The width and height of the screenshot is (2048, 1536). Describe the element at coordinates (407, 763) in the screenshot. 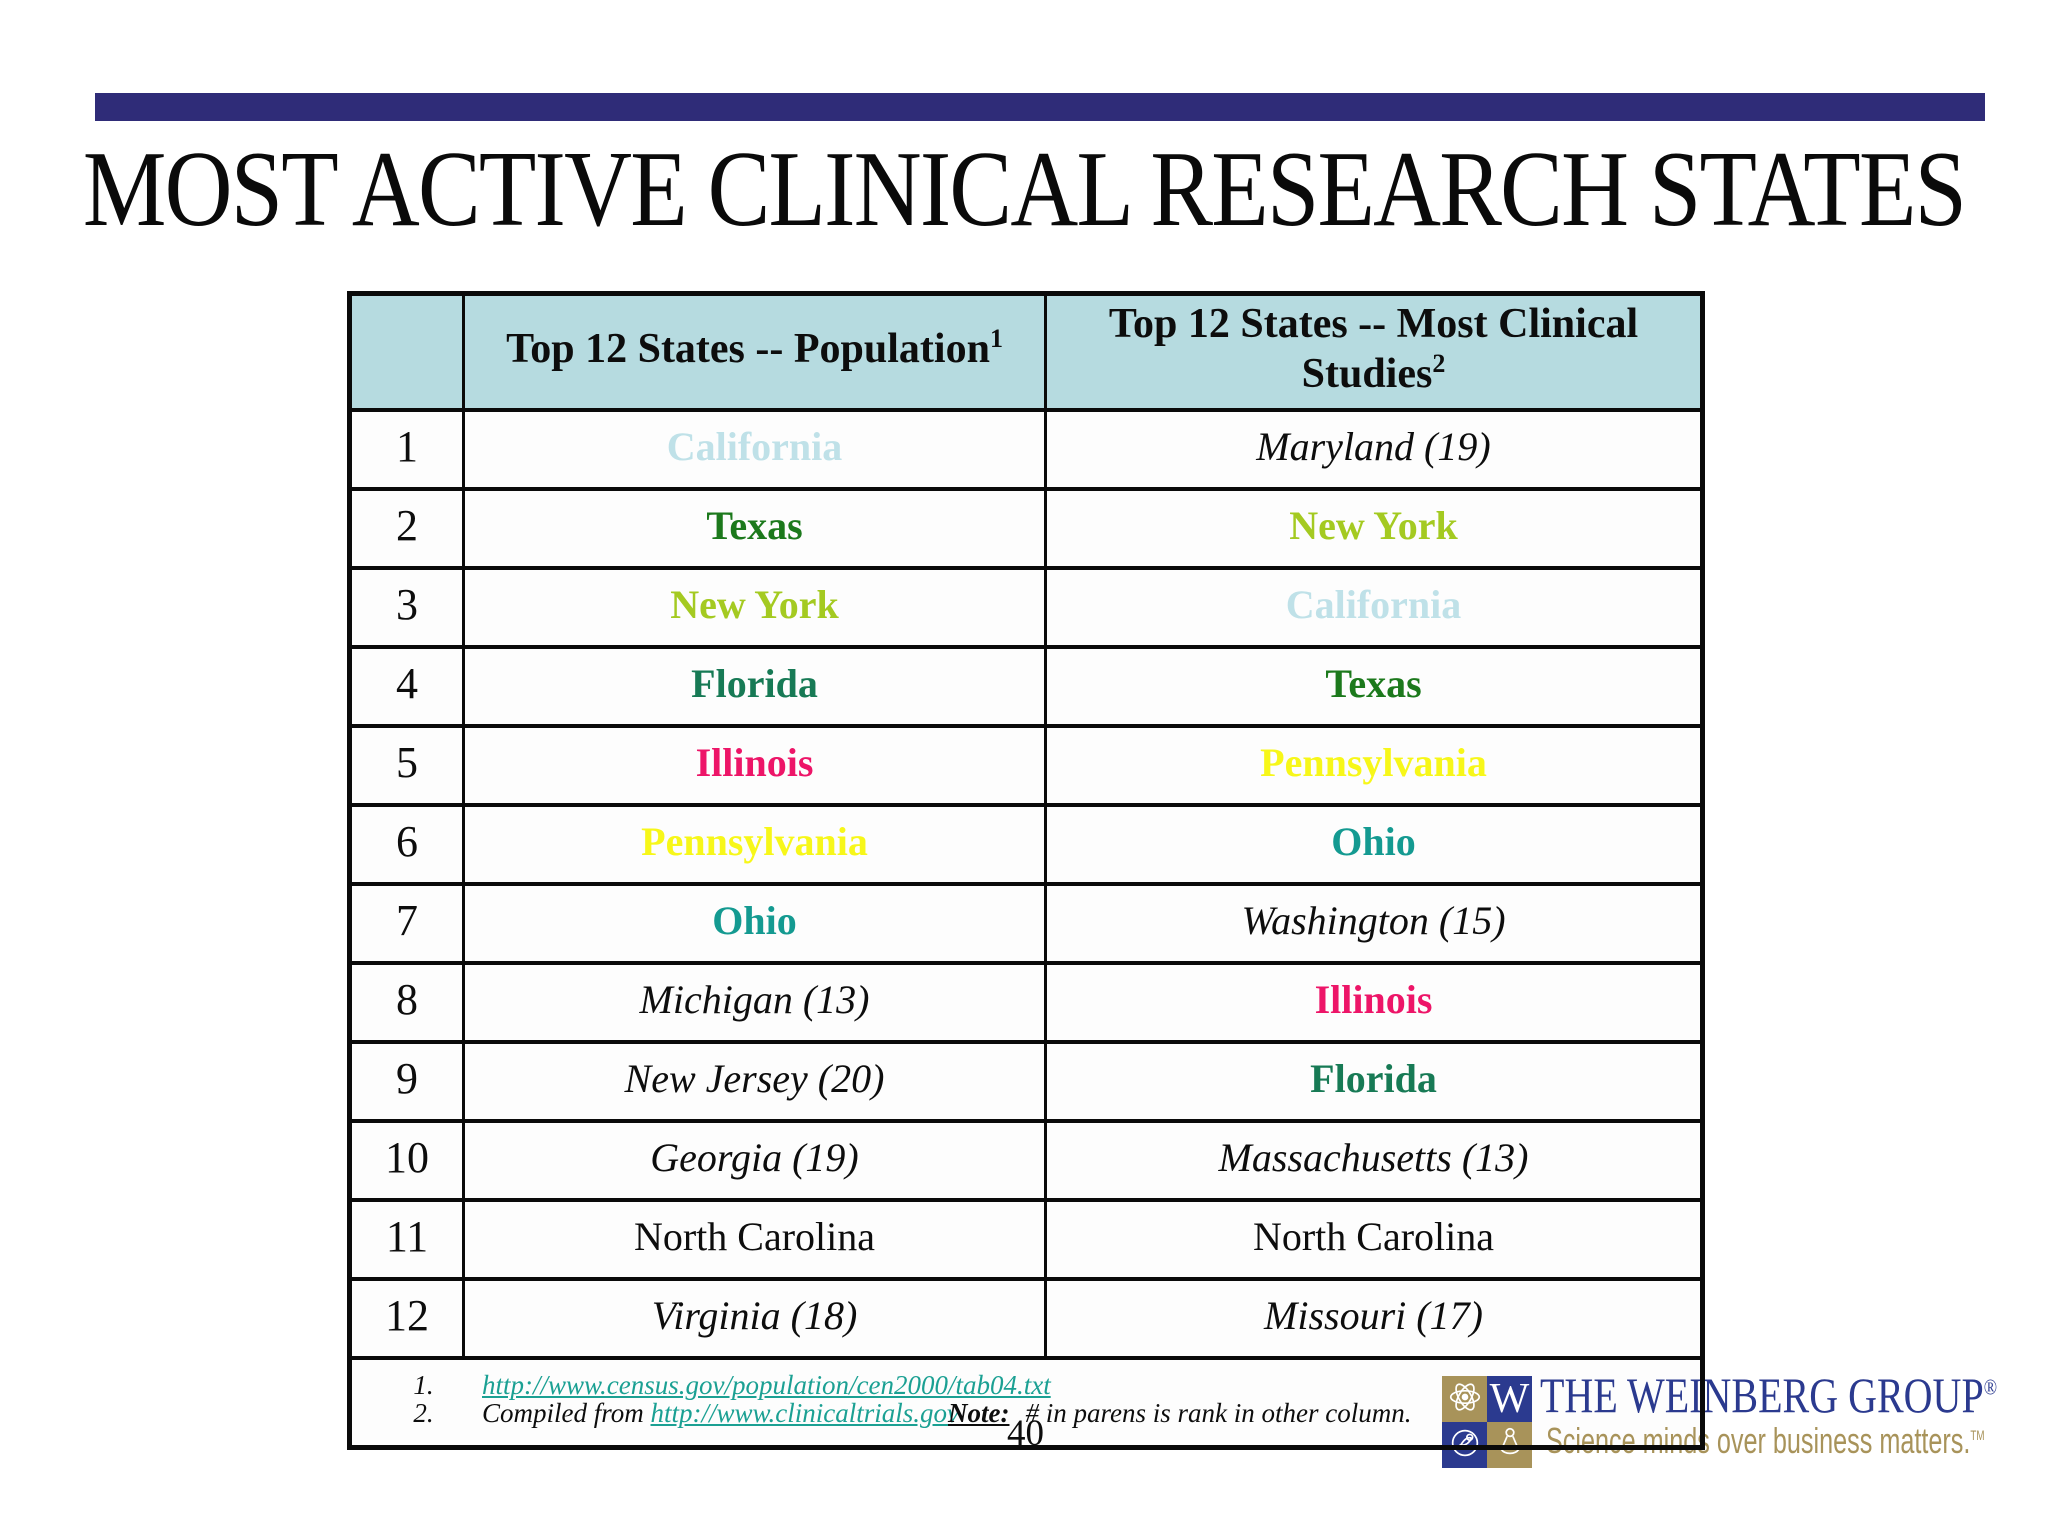

I see `rank-cell: 5` at that location.